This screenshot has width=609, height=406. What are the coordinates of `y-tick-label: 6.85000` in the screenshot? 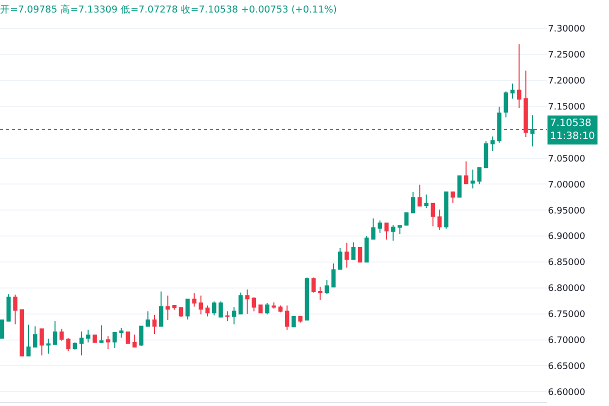 It's located at (567, 263).